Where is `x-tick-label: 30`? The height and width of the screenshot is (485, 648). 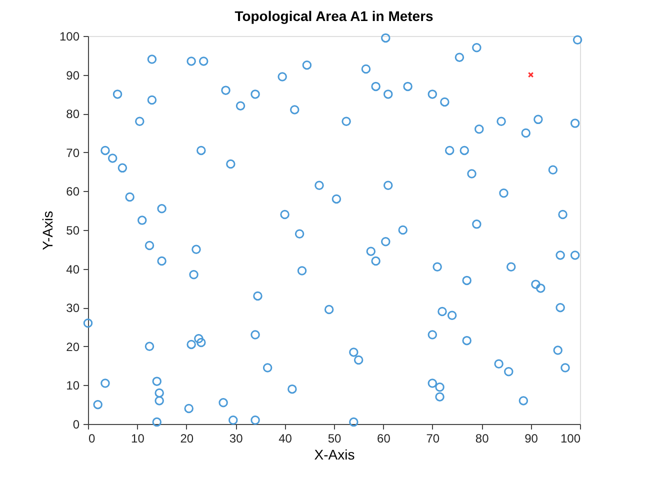 x-tick-label: 30 is located at coordinates (236, 439).